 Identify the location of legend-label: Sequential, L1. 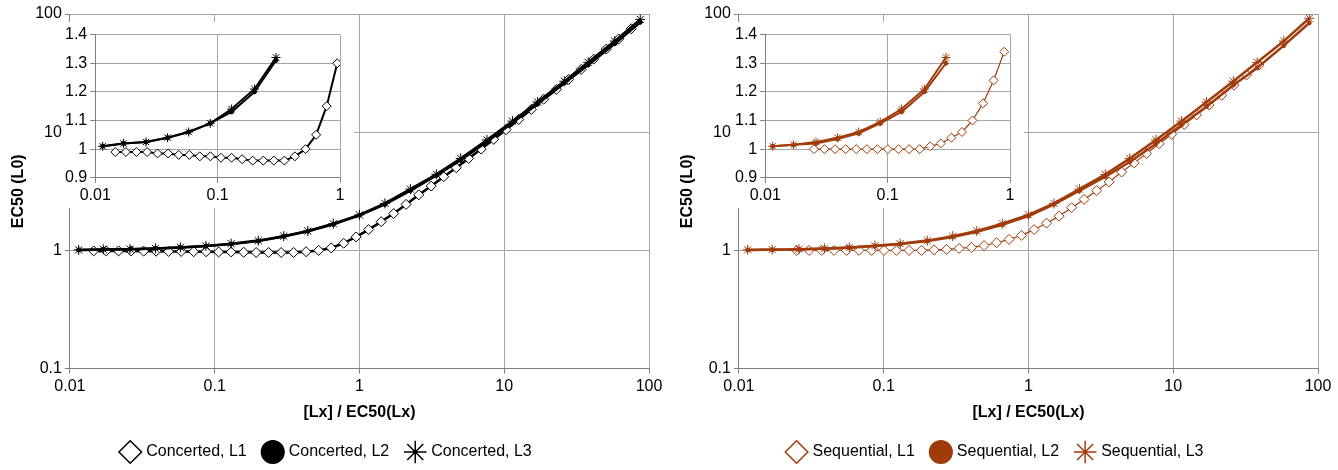
(863, 451).